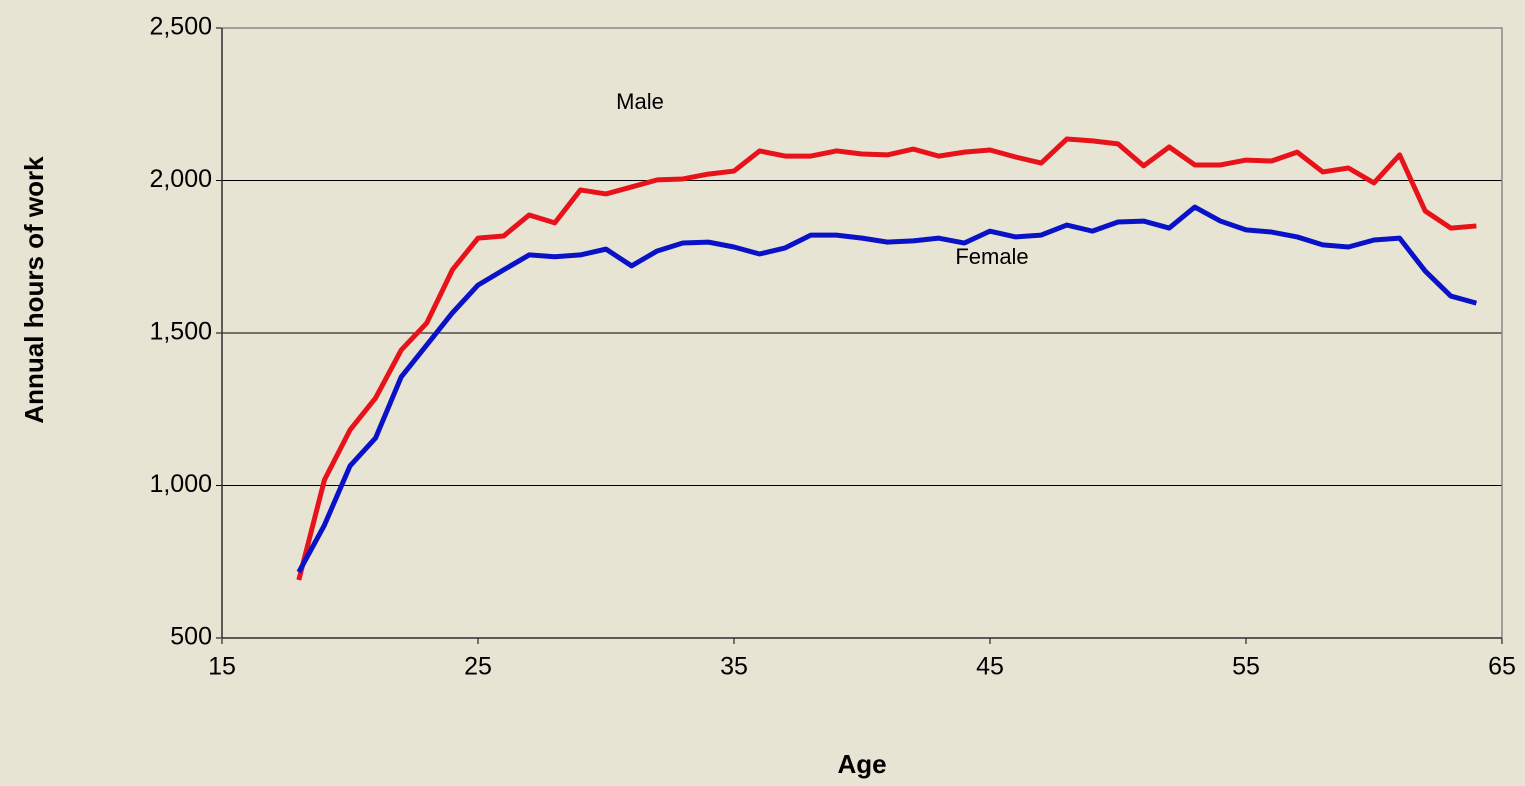 This screenshot has width=1525, height=786. I want to click on y-tick-label: 1,000, so click(180, 484).